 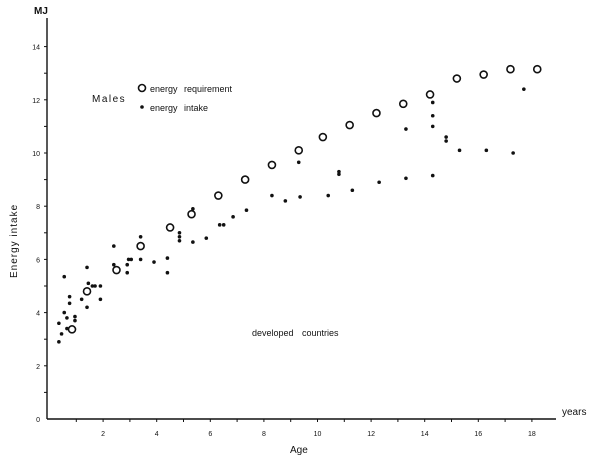 What do you see at coordinates (210, 434) in the screenshot?
I see `x-tick-label: 6` at bounding box center [210, 434].